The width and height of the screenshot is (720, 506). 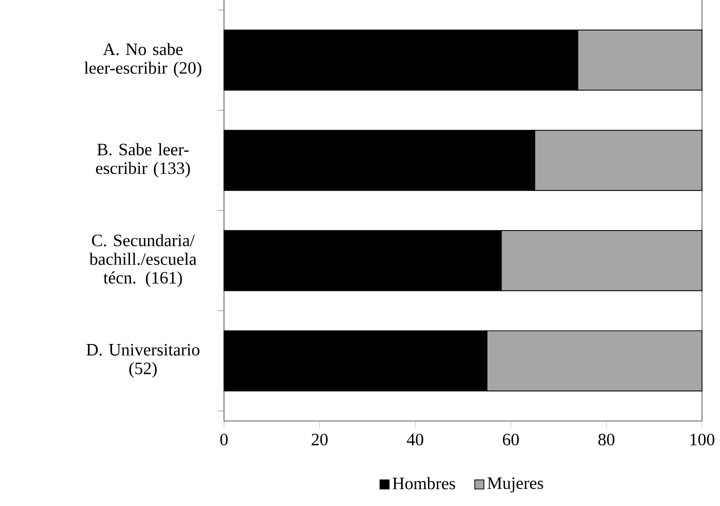 I want to click on x-tick-label: 80, so click(x=606, y=440).